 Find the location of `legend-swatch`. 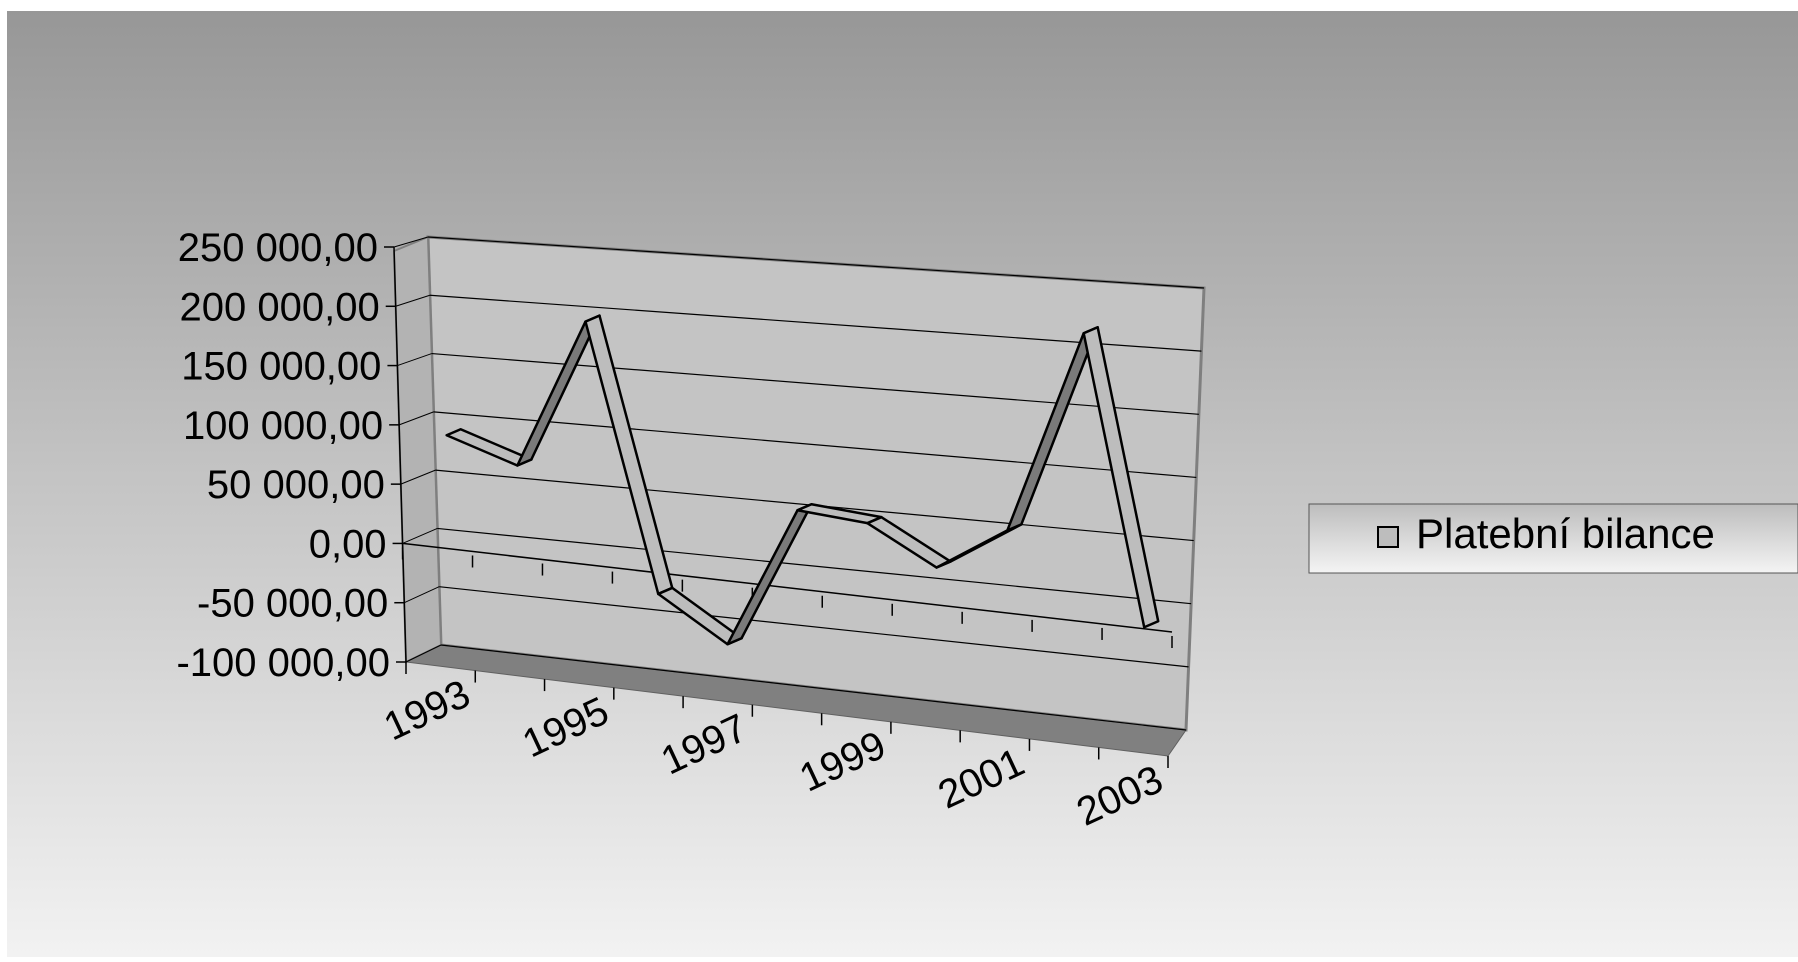

legend-swatch is located at coordinates (1388, 537).